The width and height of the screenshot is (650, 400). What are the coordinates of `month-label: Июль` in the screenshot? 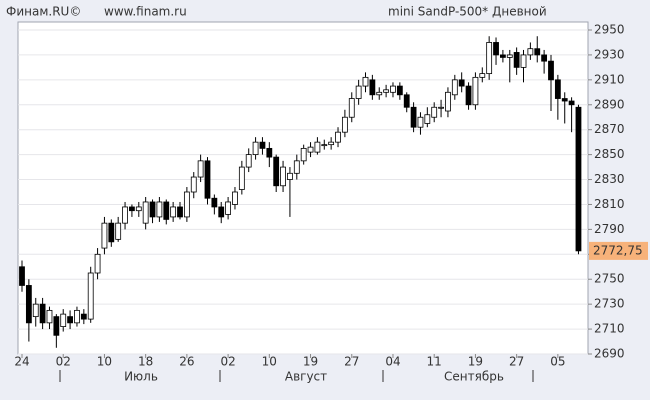 It's located at (141, 377).